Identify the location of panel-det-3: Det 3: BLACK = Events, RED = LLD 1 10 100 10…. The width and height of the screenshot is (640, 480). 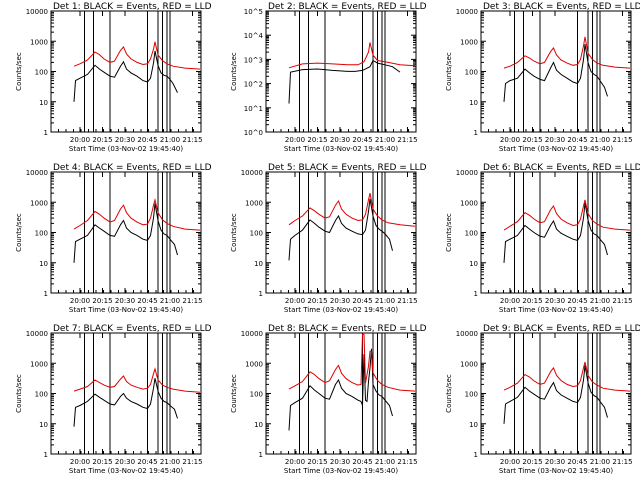
(542, 77).